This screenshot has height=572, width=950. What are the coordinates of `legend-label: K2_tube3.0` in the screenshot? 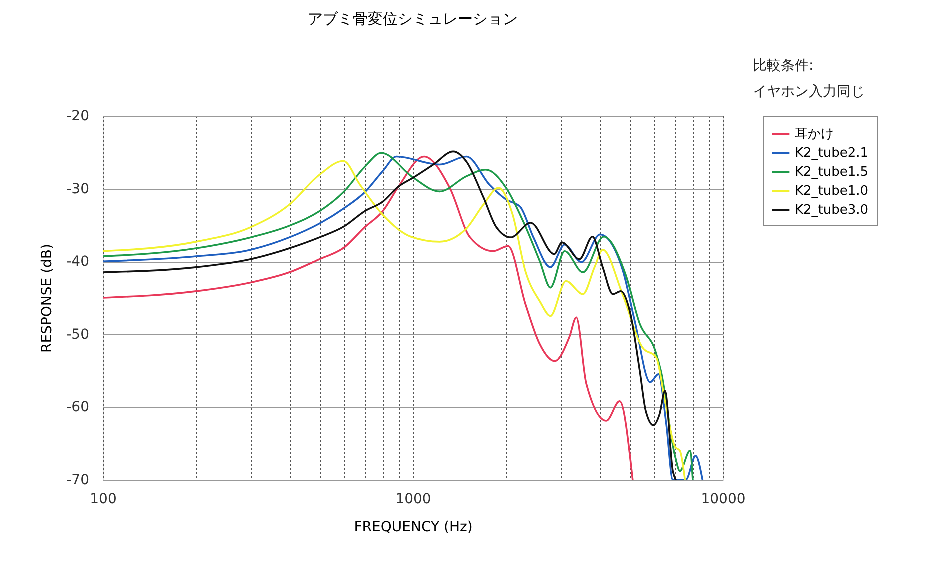 It's located at (832, 210).